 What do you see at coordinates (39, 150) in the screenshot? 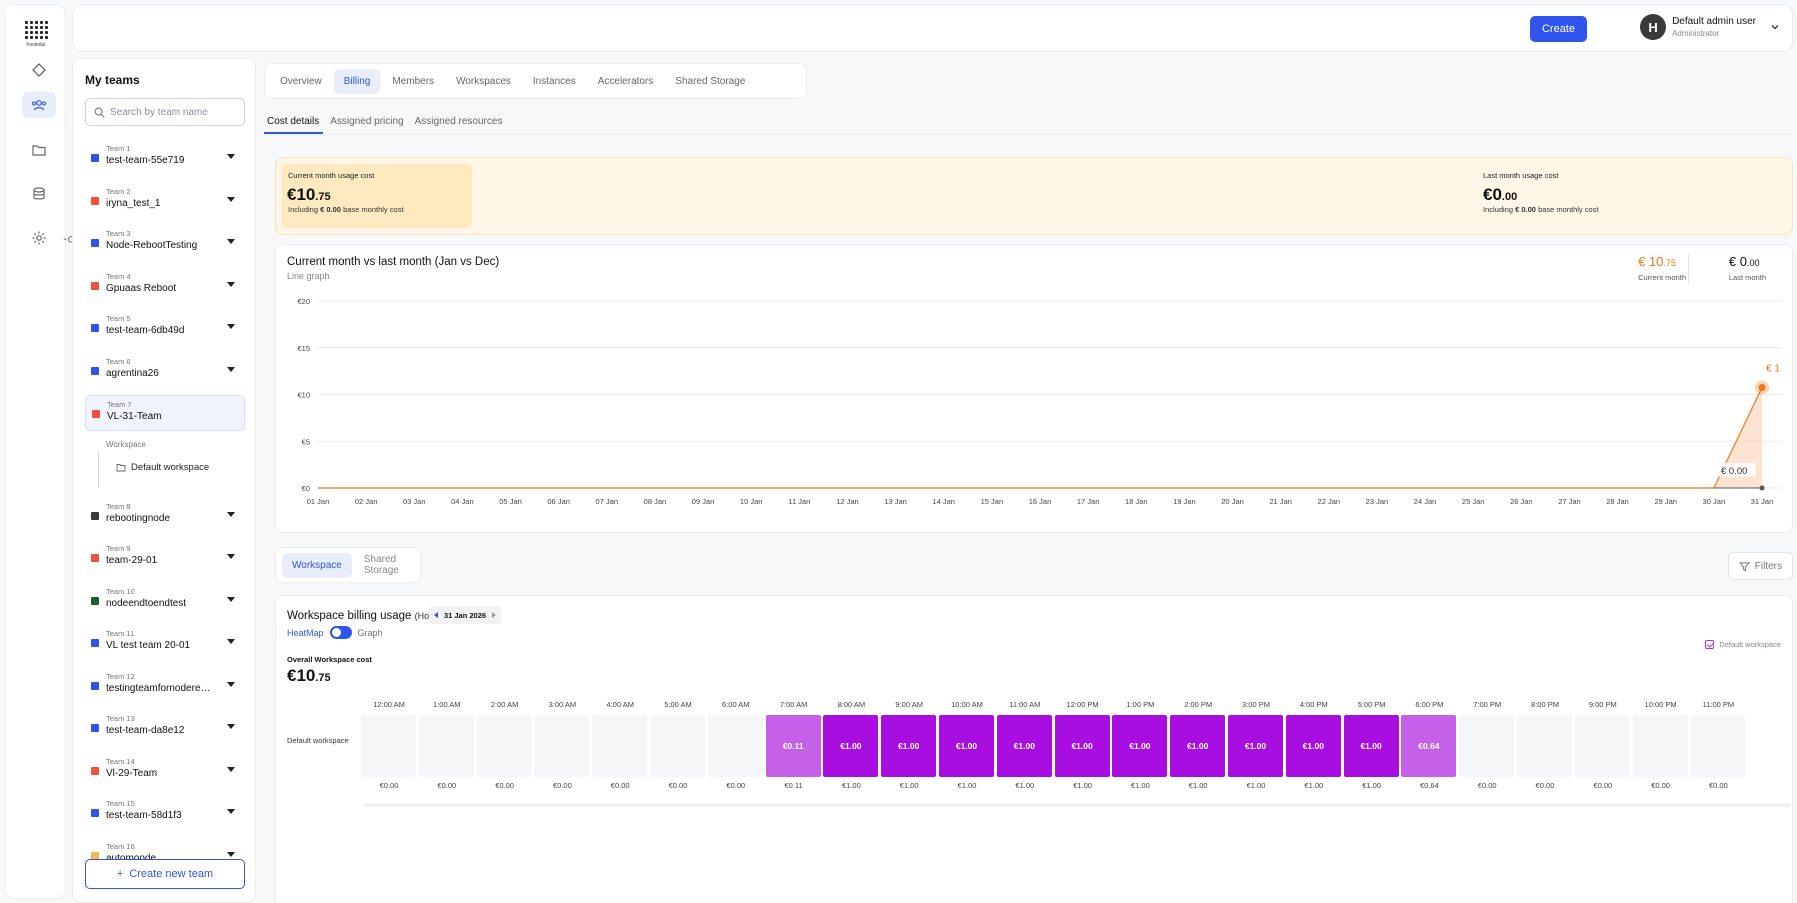
I see `folder-icon` at bounding box center [39, 150].